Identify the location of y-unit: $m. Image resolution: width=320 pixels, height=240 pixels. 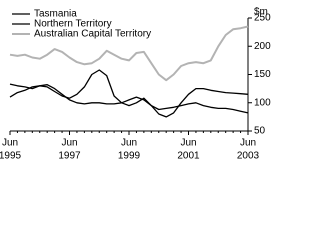
(261, 12).